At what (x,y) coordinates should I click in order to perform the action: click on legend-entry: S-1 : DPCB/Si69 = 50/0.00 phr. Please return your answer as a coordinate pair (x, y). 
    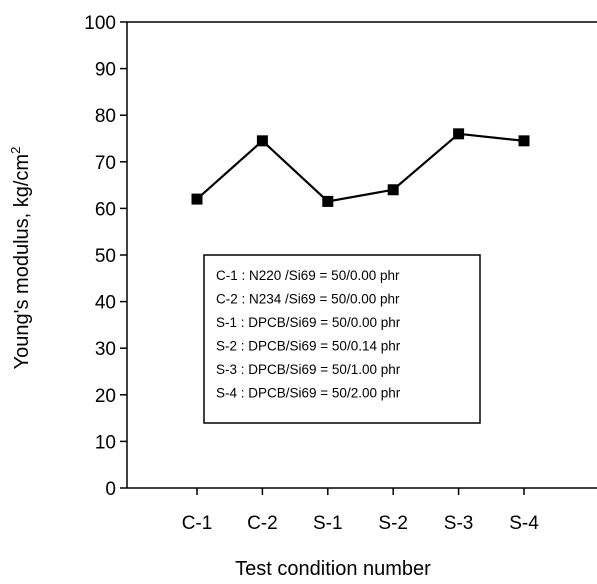
    Looking at the image, I should click on (308, 322).